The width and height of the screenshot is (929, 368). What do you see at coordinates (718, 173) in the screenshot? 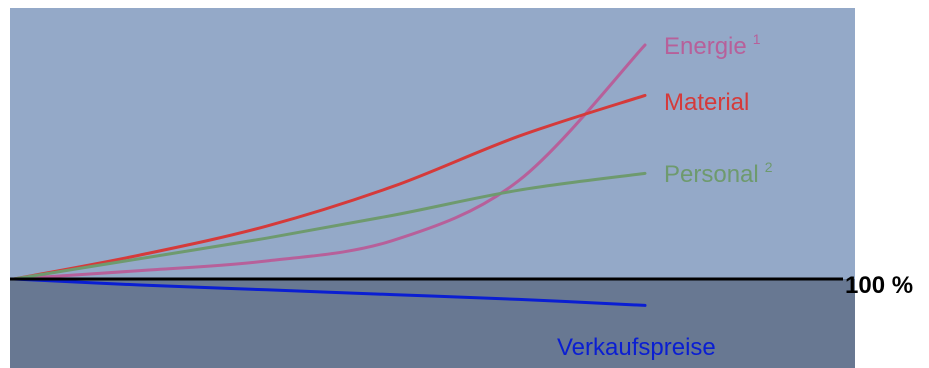
I see `series-label-personal: Personal 2` at bounding box center [718, 173].